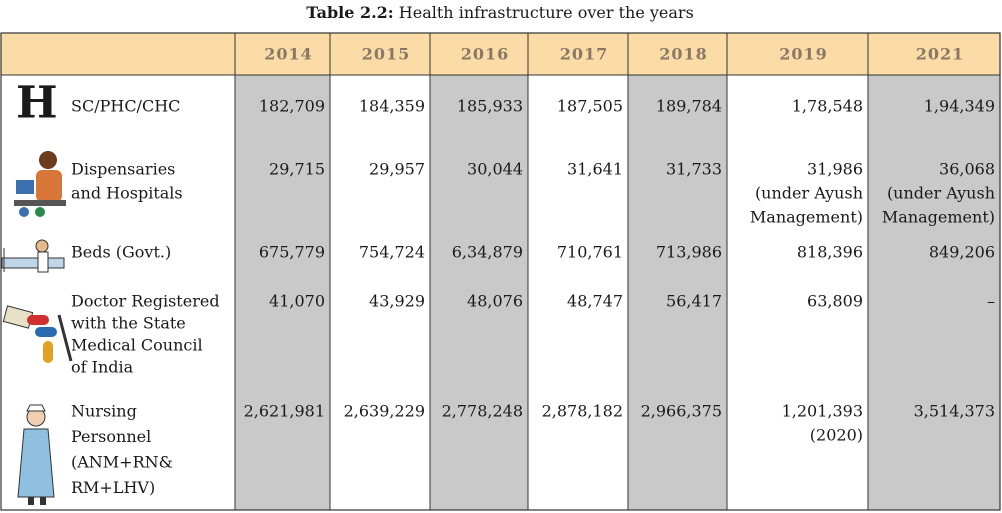  What do you see at coordinates (111, 436) in the screenshot?
I see `row-label: Personnel` at bounding box center [111, 436].